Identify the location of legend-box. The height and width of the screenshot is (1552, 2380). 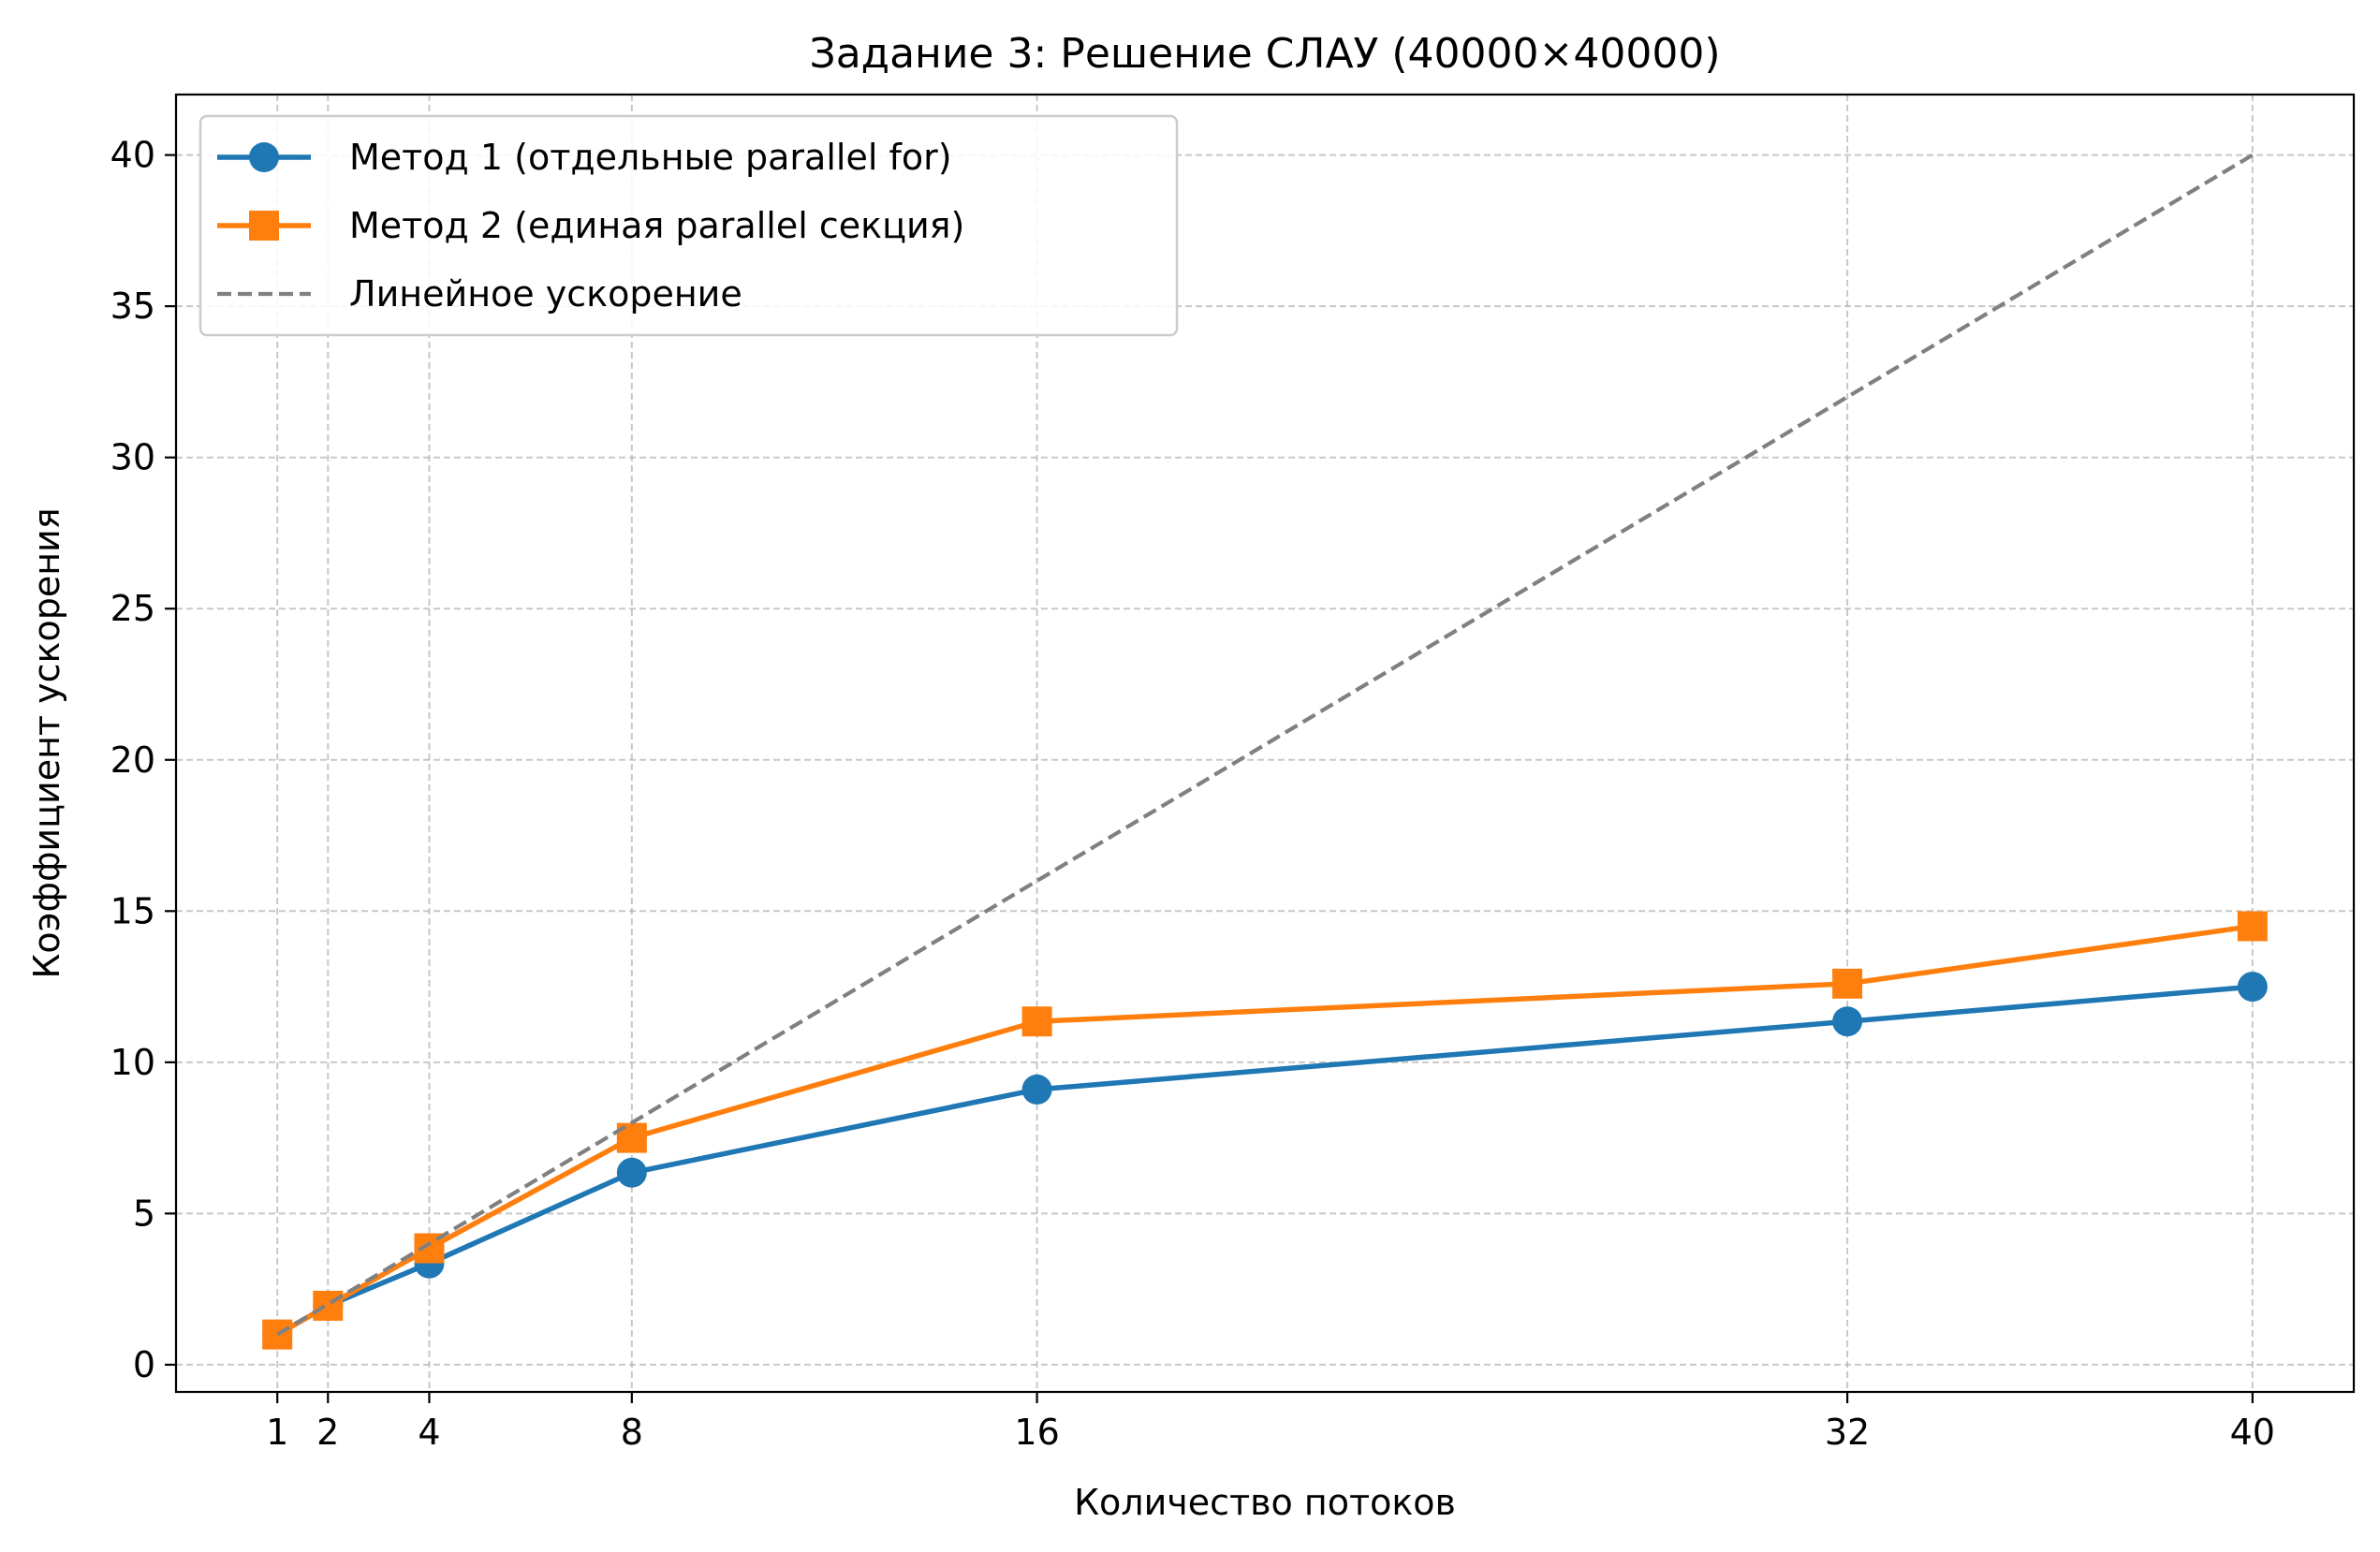
(688, 225).